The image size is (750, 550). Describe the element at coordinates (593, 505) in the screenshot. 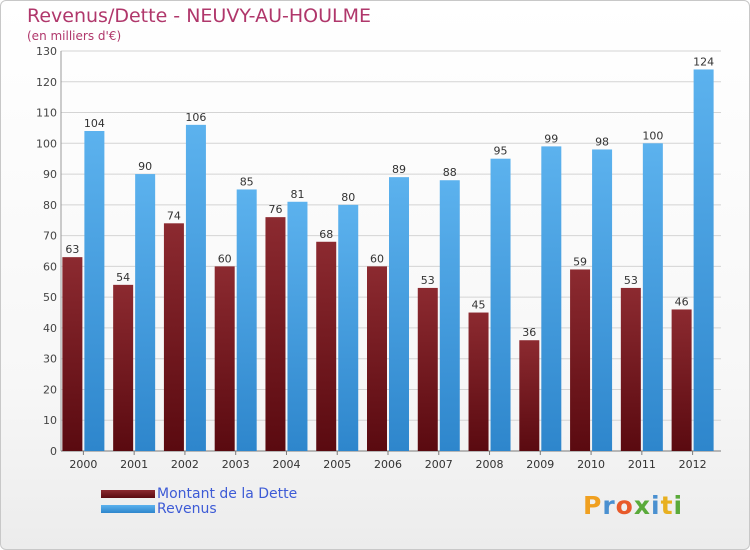

I see `logo-letter: P` at that location.